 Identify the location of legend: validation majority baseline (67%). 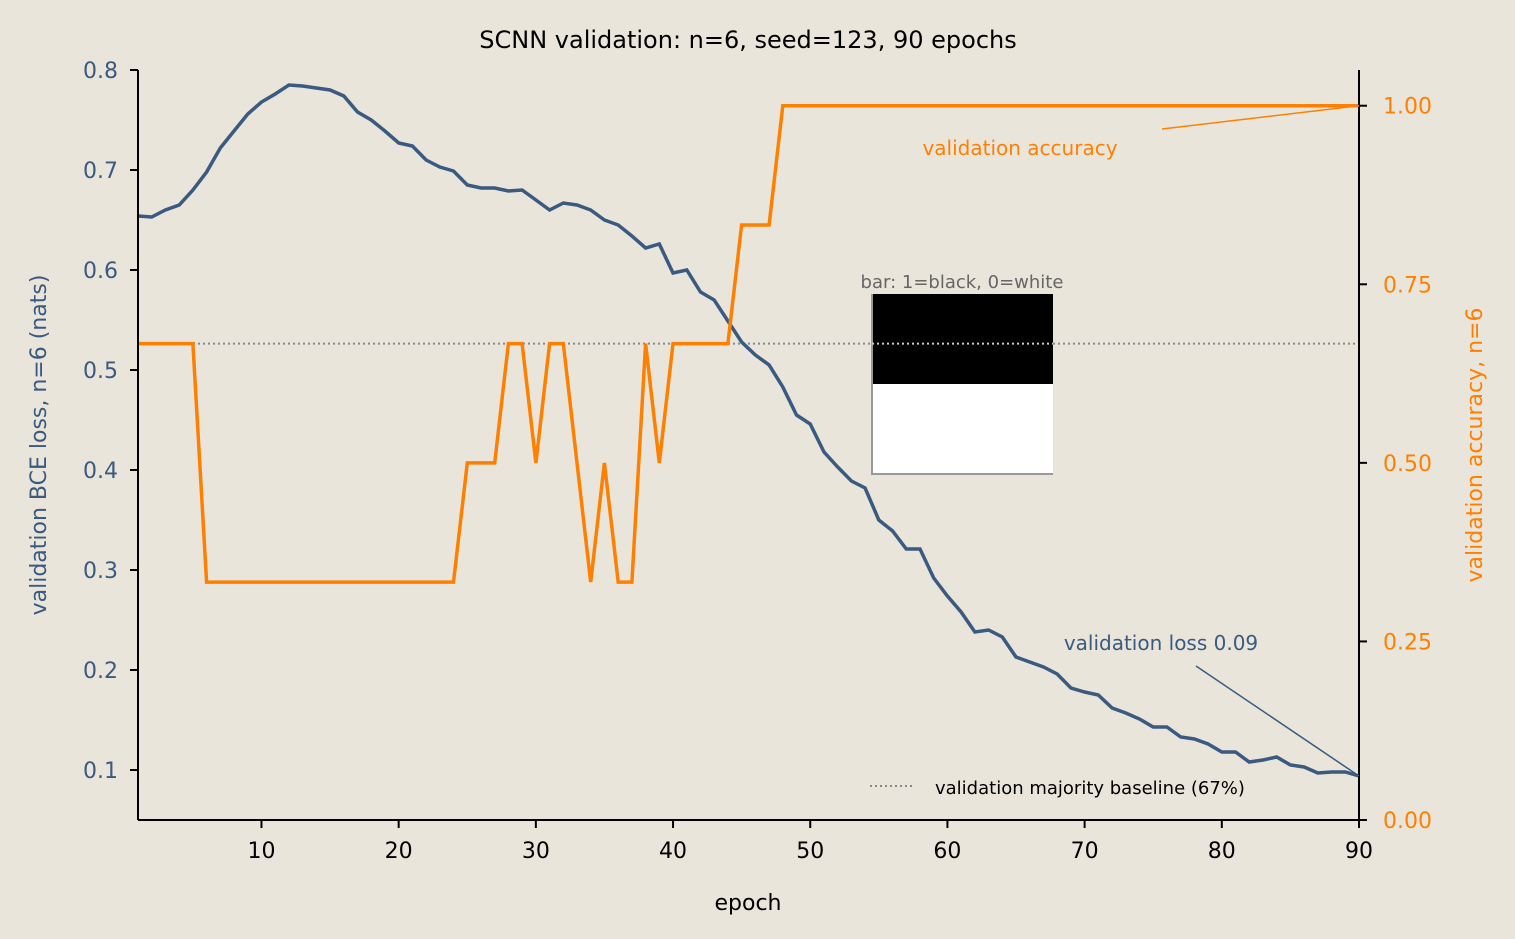
(1057, 788).